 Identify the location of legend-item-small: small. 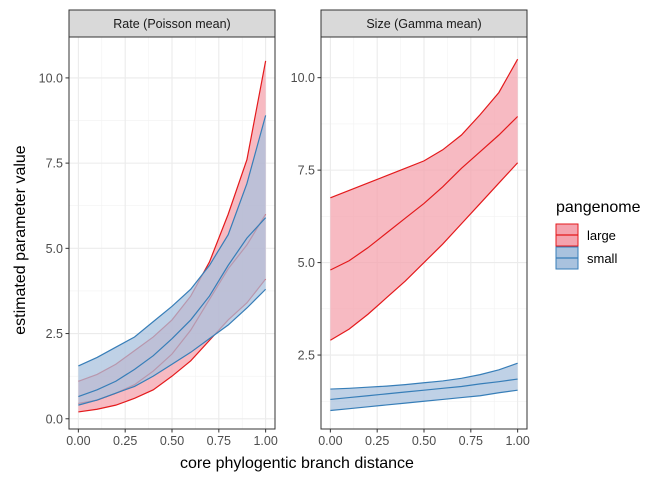
(586, 258).